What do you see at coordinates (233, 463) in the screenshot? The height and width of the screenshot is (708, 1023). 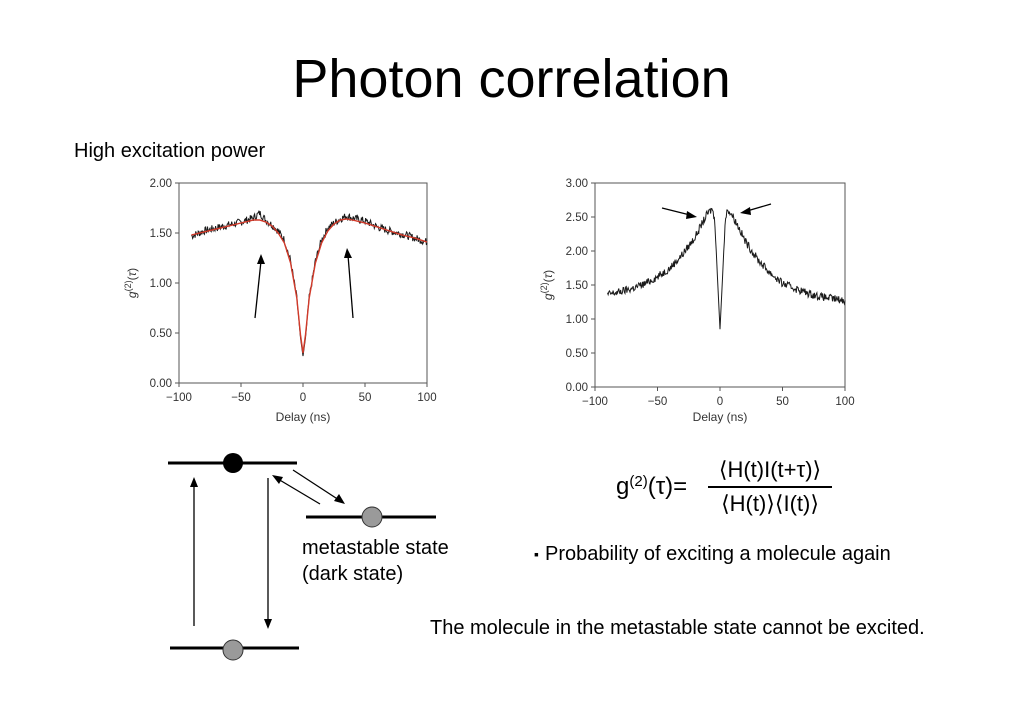 I see `excited-state-molecule` at bounding box center [233, 463].